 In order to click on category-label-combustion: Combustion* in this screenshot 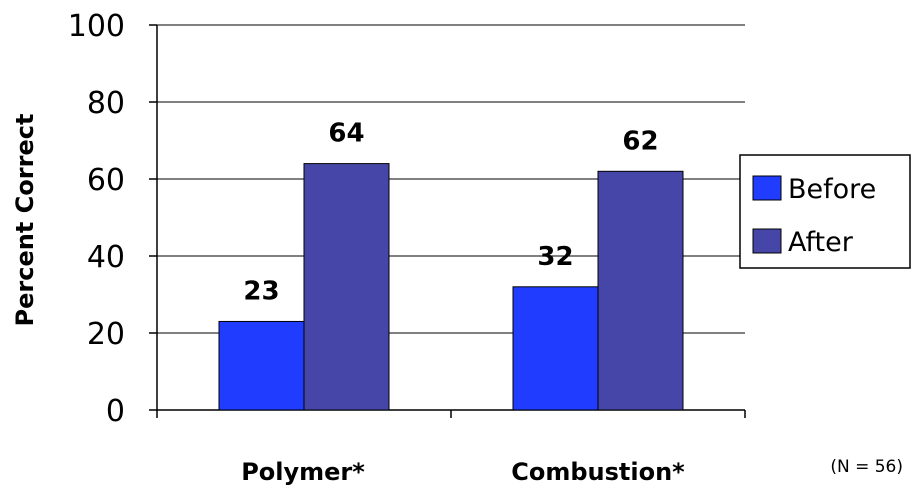, I will do `click(598, 472)`.